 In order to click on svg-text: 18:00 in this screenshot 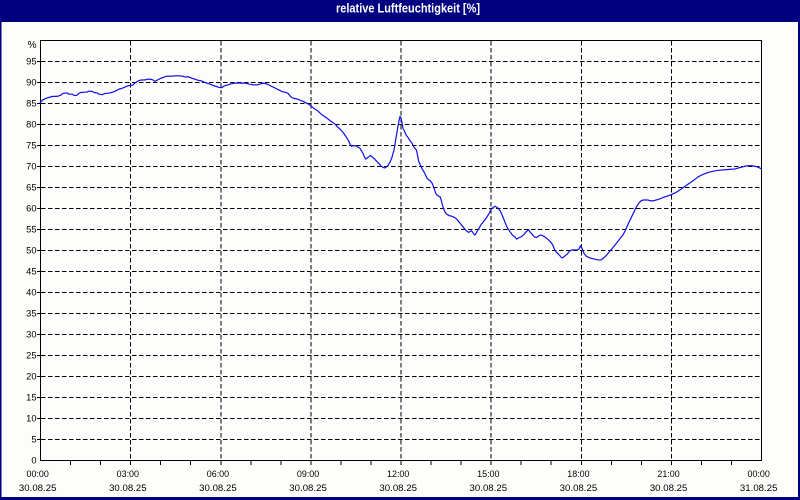, I will do `click(578, 474)`.